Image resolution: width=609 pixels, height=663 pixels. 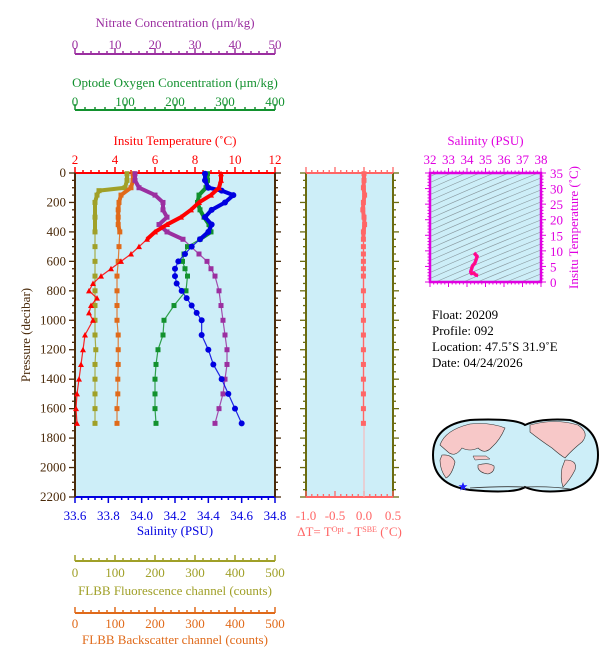 What do you see at coordinates (556, 204) in the screenshot?
I see `ts-temperature-tick: 25` at bounding box center [556, 204].